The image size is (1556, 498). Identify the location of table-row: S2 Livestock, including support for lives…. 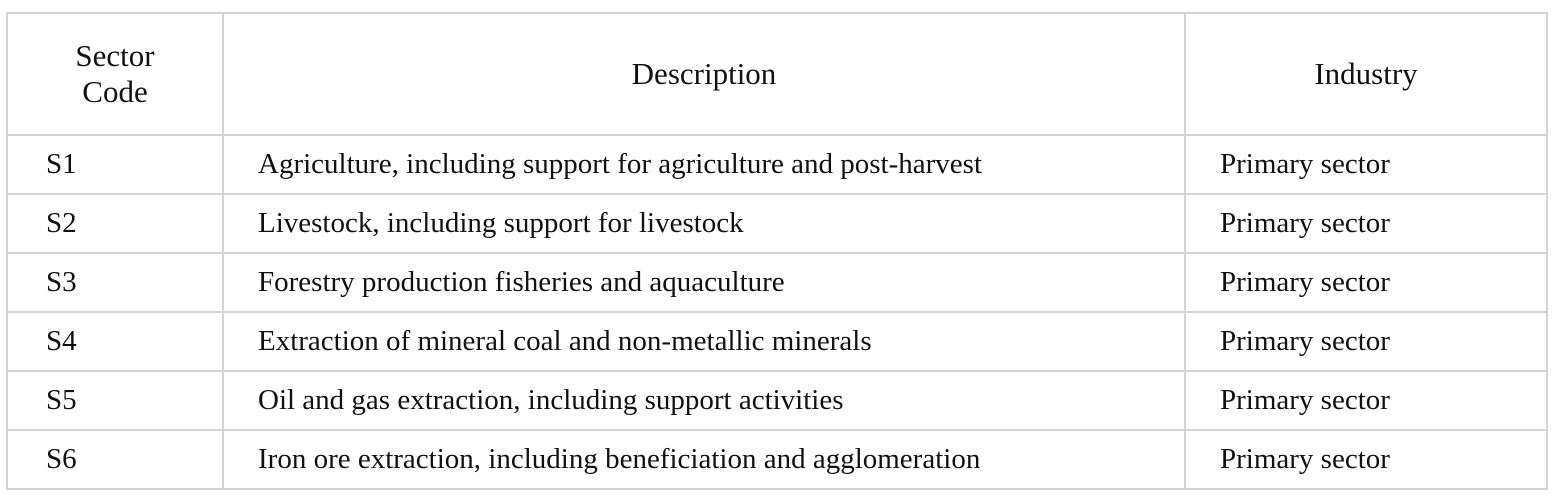
(777, 223).